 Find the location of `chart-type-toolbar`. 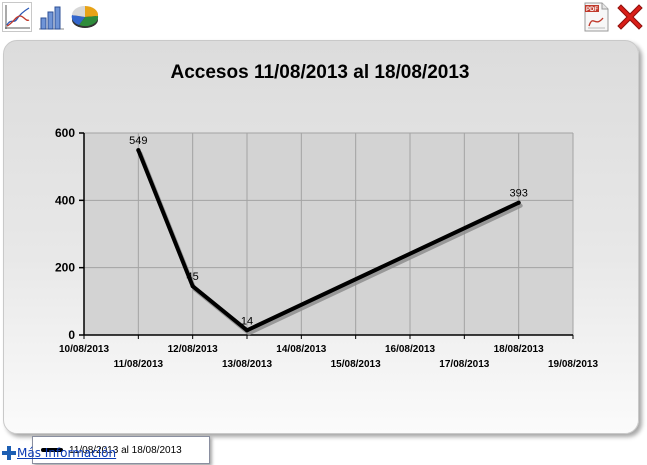

chart-type-toolbar is located at coordinates (51, 17).